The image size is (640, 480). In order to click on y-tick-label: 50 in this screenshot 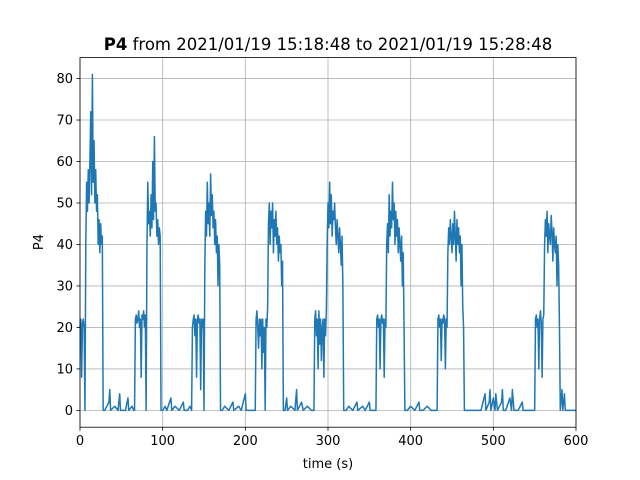, I will do `click(64, 203)`.